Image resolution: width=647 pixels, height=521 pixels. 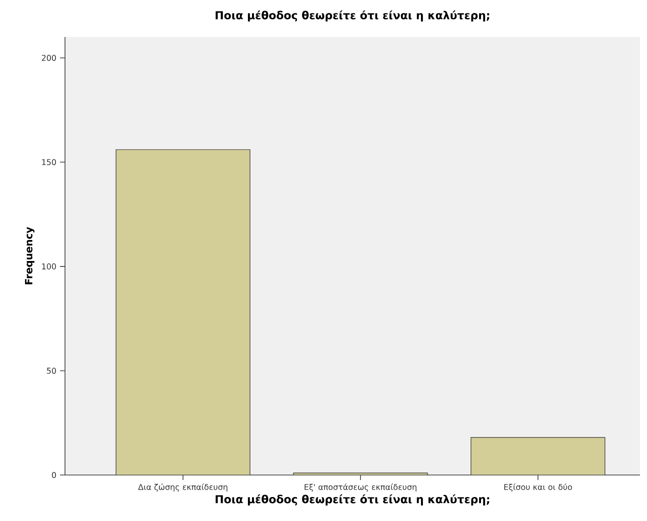 What do you see at coordinates (353, 16) in the screenshot?
I see `chart-title: Ποια μέθοδος θεωρείτε ότι είναι η καλύτερη;` at bounding box center [353, 16].